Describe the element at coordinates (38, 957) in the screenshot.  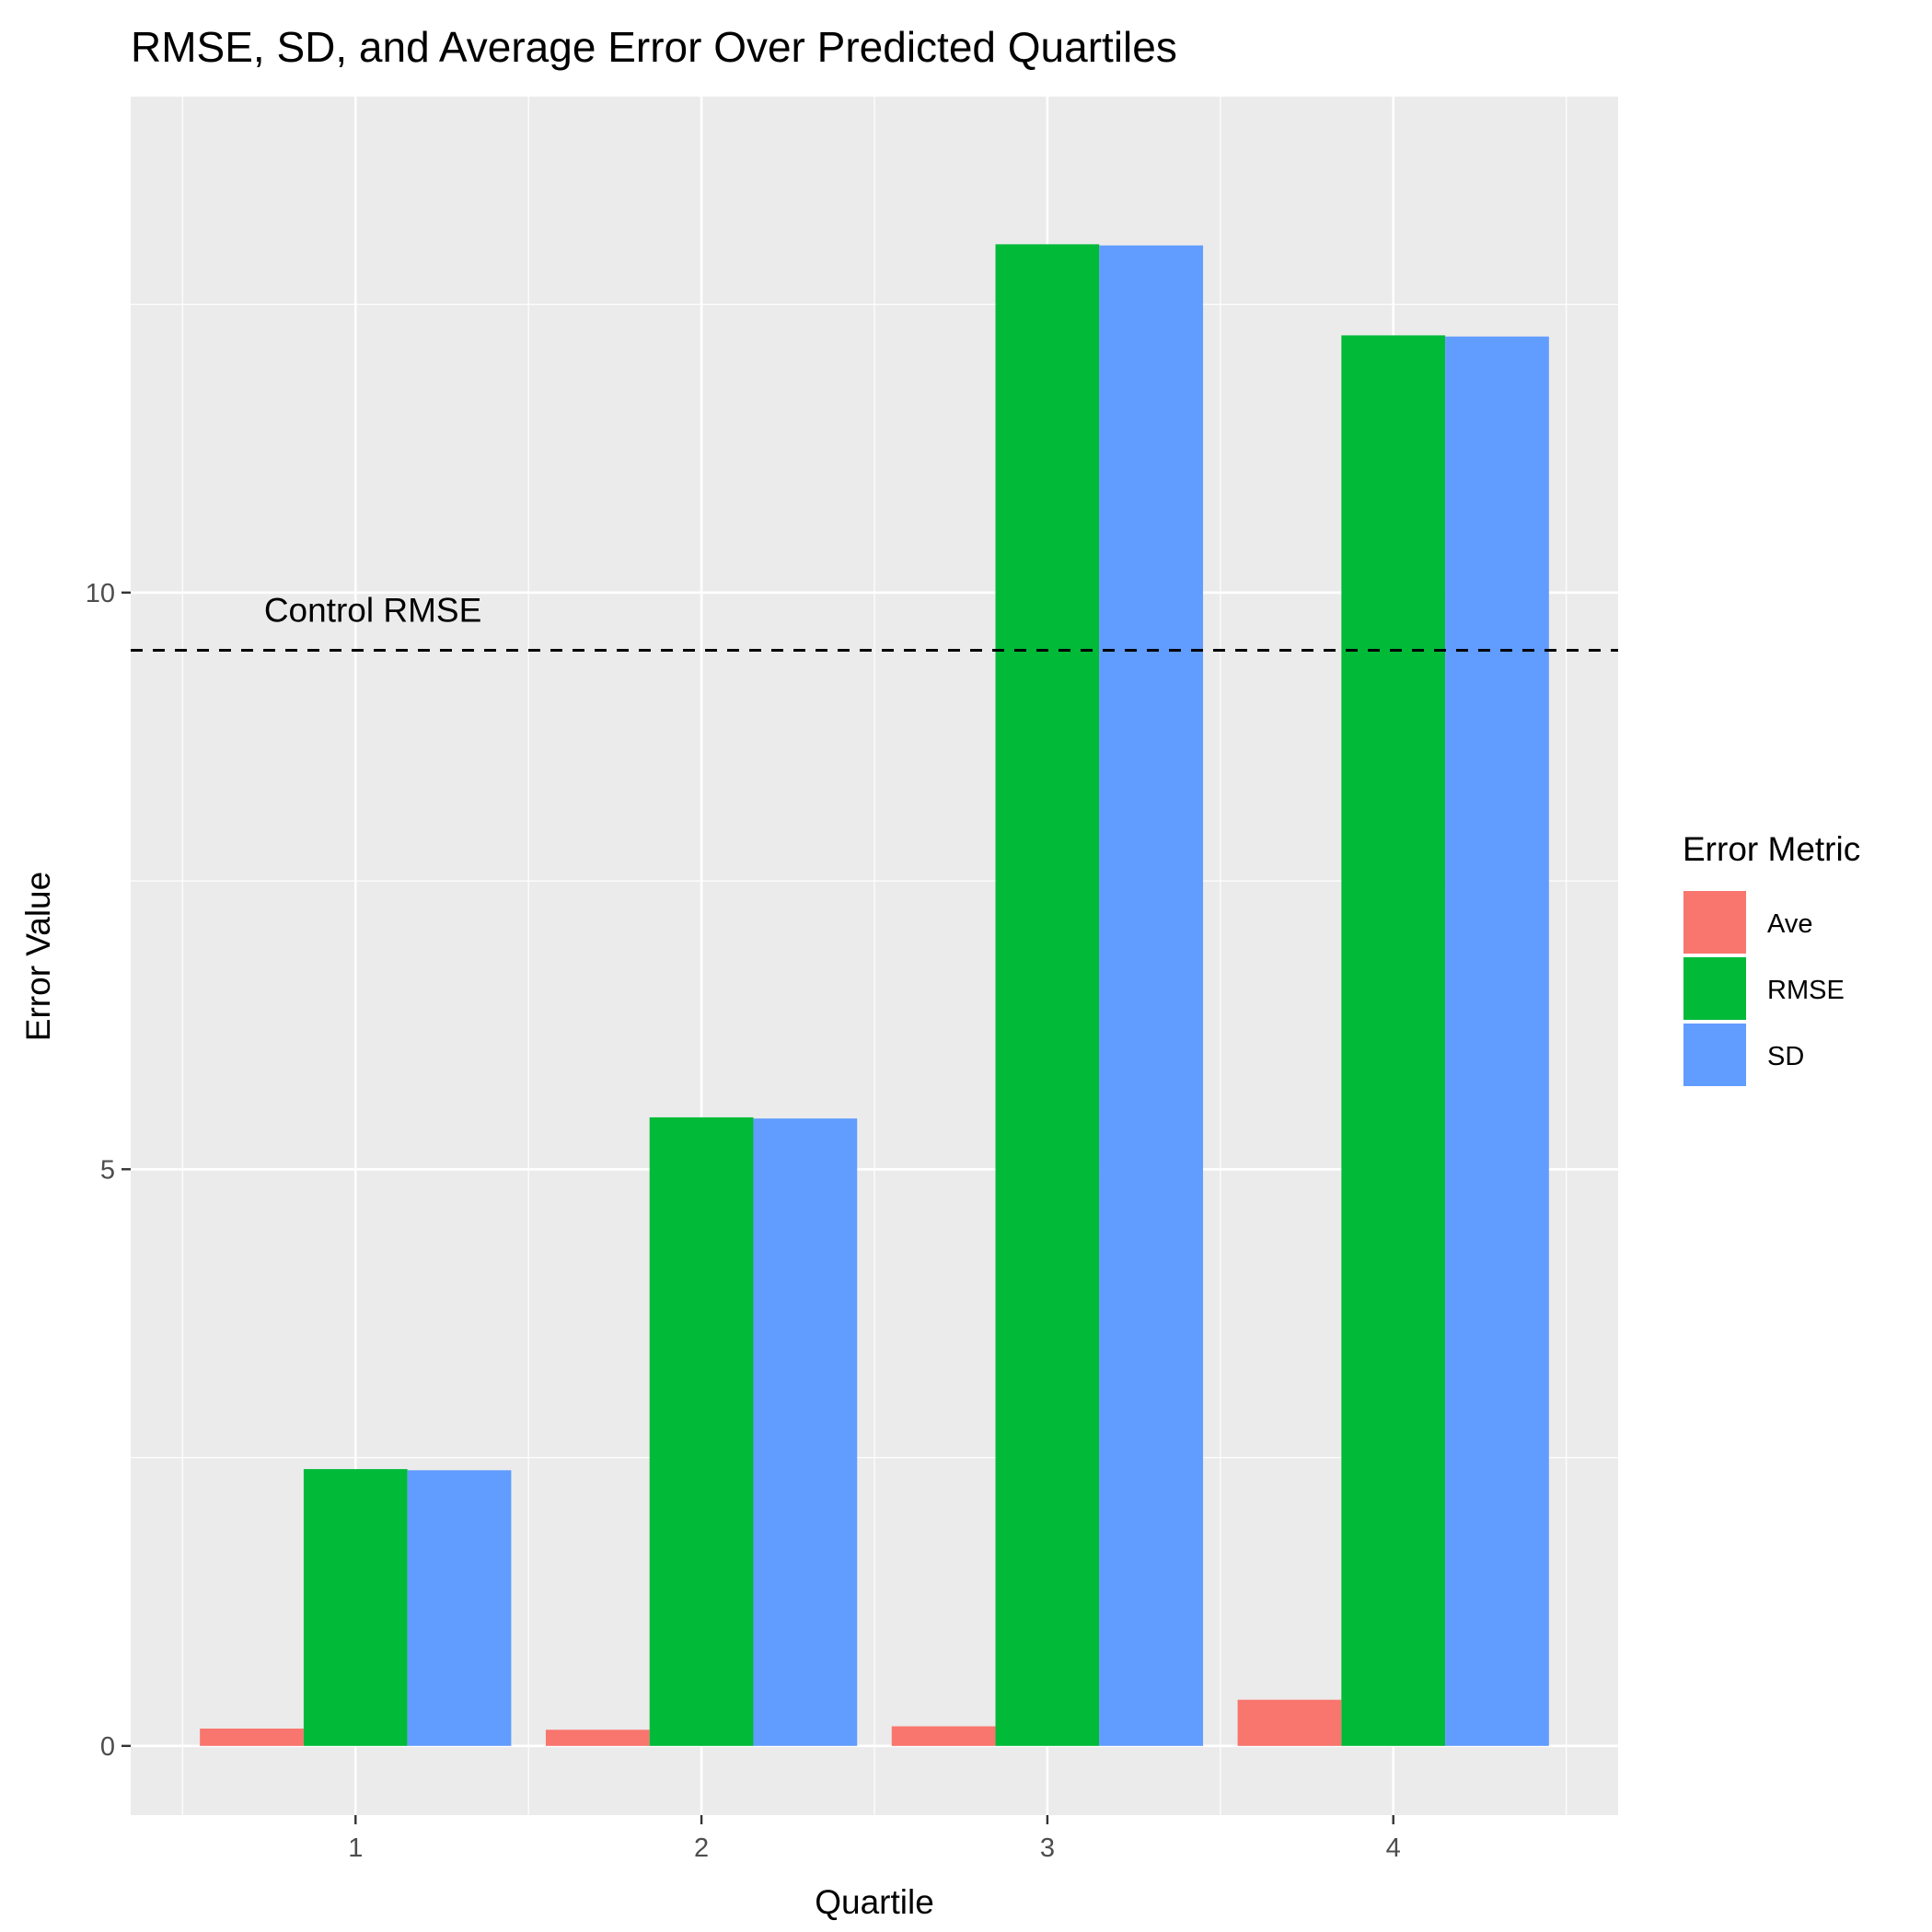
I see `y-axis-title: Error Value` at that location.